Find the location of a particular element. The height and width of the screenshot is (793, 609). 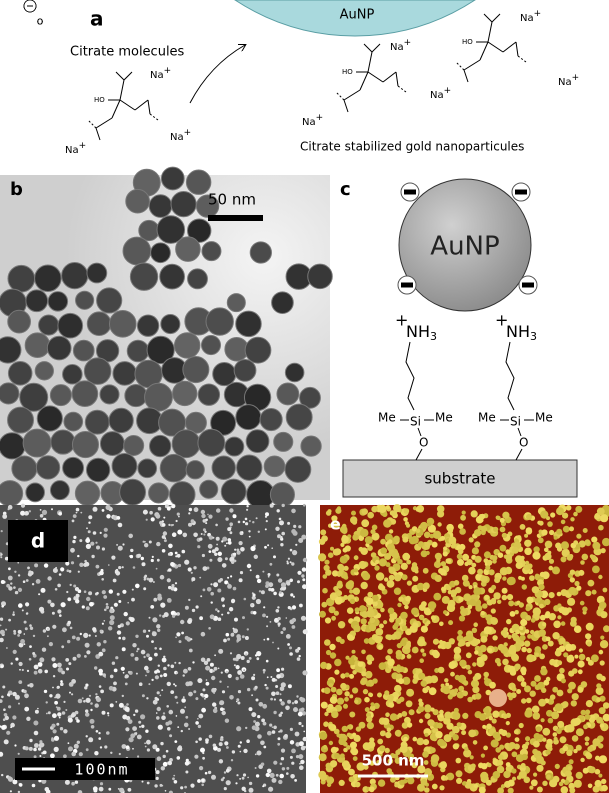

amine-symbol: NH is located at coordinates (518, 331).